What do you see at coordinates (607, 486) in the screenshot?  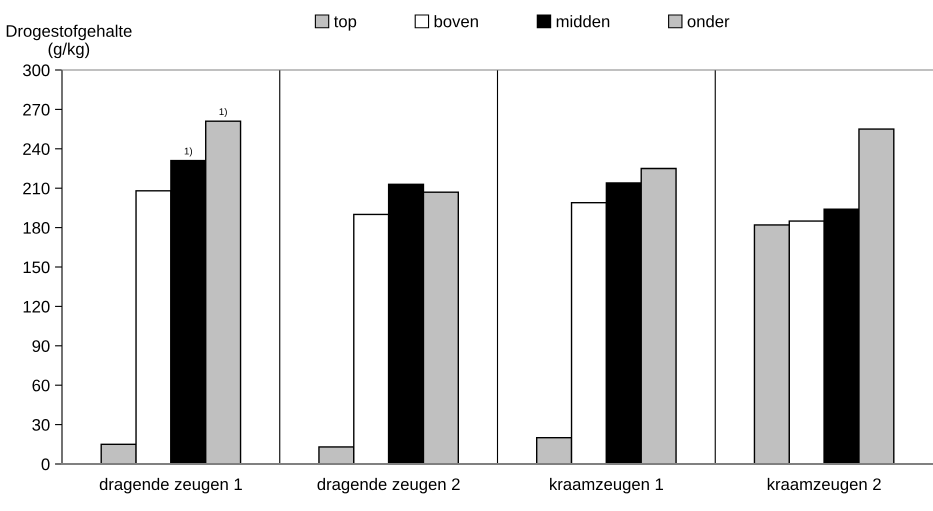 I see `x-tick-label: kraamzeugen 1` at bounding box center [607, 486].